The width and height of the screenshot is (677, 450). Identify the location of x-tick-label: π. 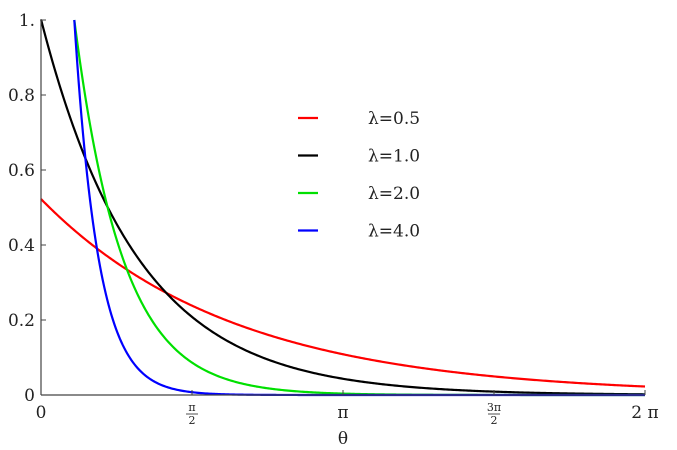
(342, 413).